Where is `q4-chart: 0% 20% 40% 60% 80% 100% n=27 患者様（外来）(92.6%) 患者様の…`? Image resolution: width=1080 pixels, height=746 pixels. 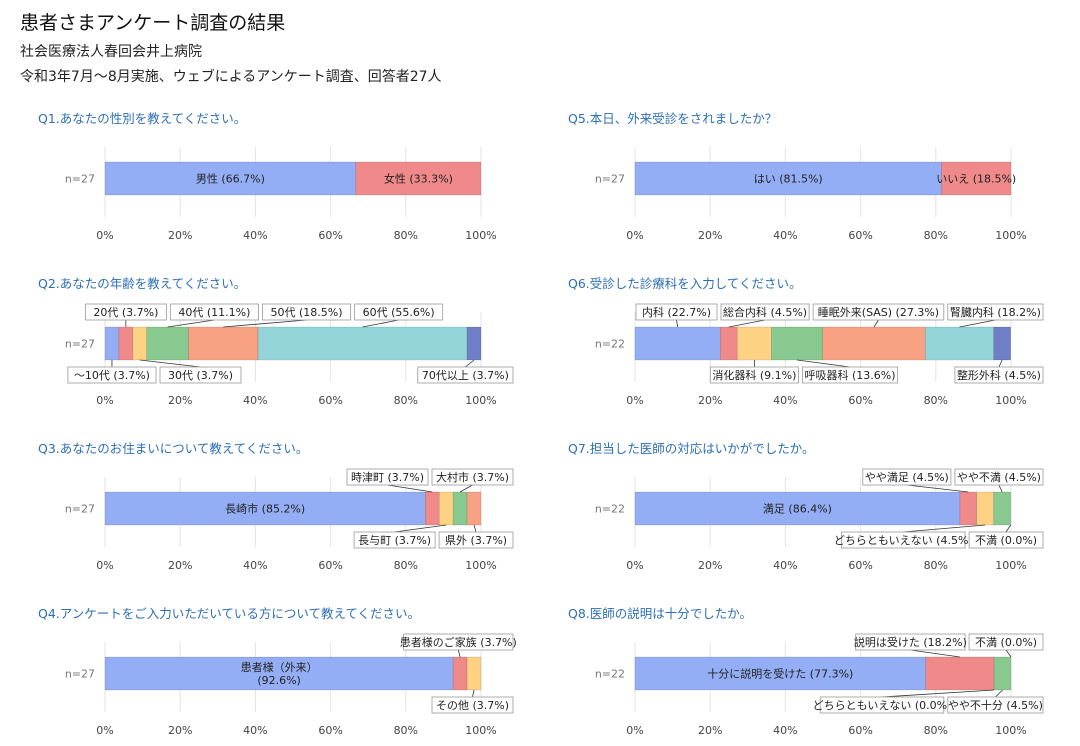 q4-chart: 0% 20% 40% 60% 80% 100% n=27 患者様（外来）(92.6%) 患者様の… is located at coordinates (291, 685).